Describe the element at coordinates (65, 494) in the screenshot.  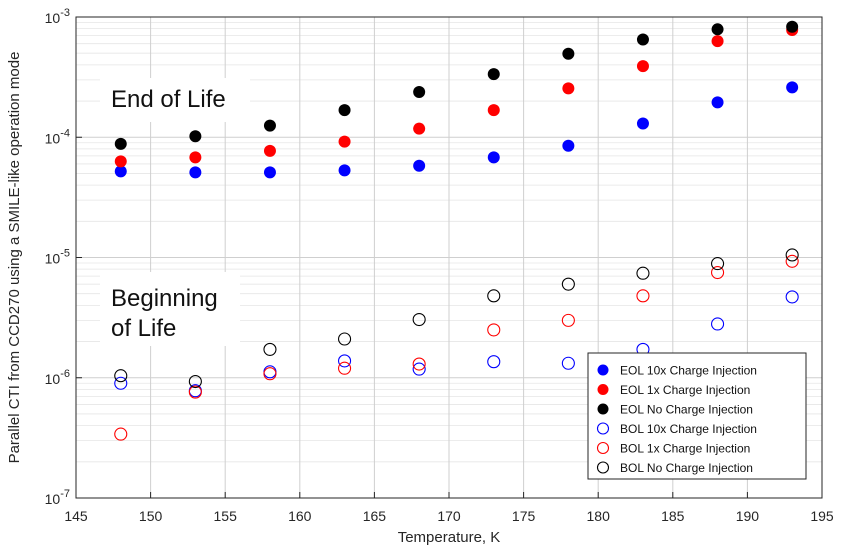
I see `y-tick-exponent: -7` at that location.